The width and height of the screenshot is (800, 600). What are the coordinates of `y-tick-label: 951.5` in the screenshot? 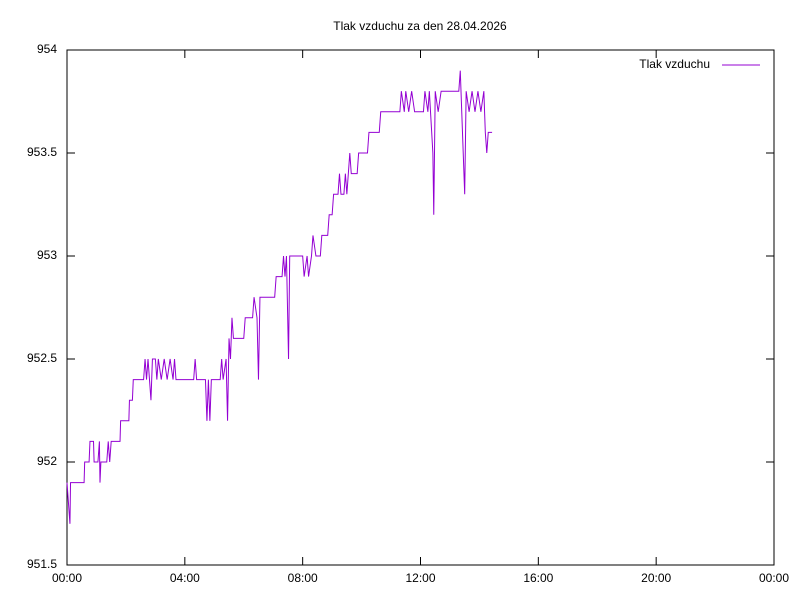 It's located at (42, 564).